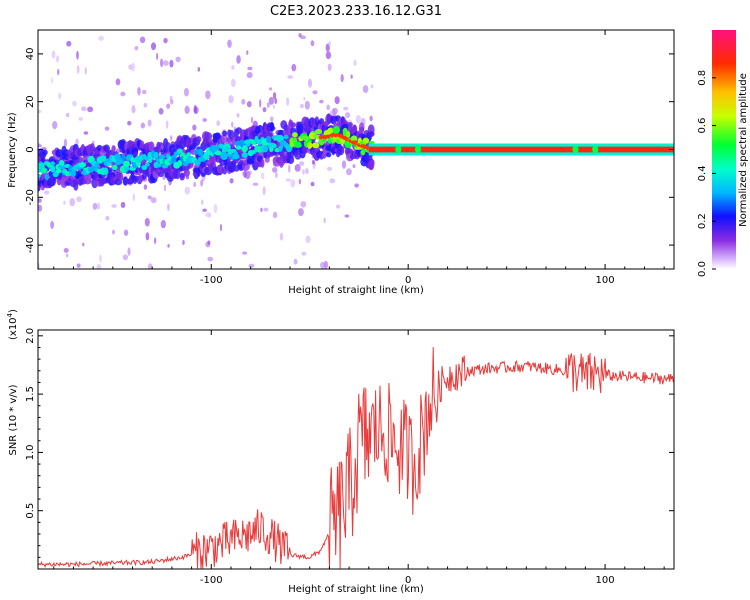 This screenshot has width=750, height=600. I want to click on colorbar-tick-label: 0.8, so click(702, 78).